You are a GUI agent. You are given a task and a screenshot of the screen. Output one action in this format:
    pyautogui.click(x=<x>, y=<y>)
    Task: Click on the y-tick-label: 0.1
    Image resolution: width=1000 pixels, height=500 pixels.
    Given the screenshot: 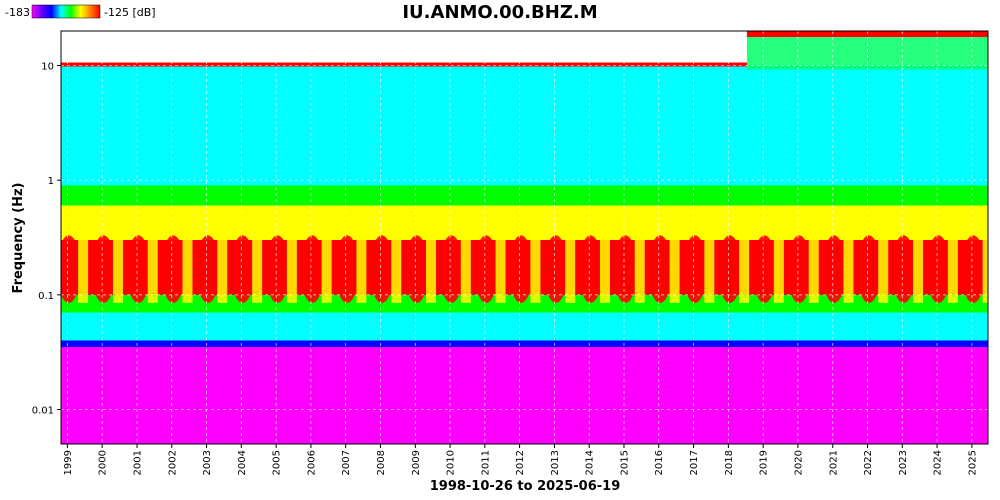 What is the action you would take?
    pyautogui.click(x=46, y=296)
    